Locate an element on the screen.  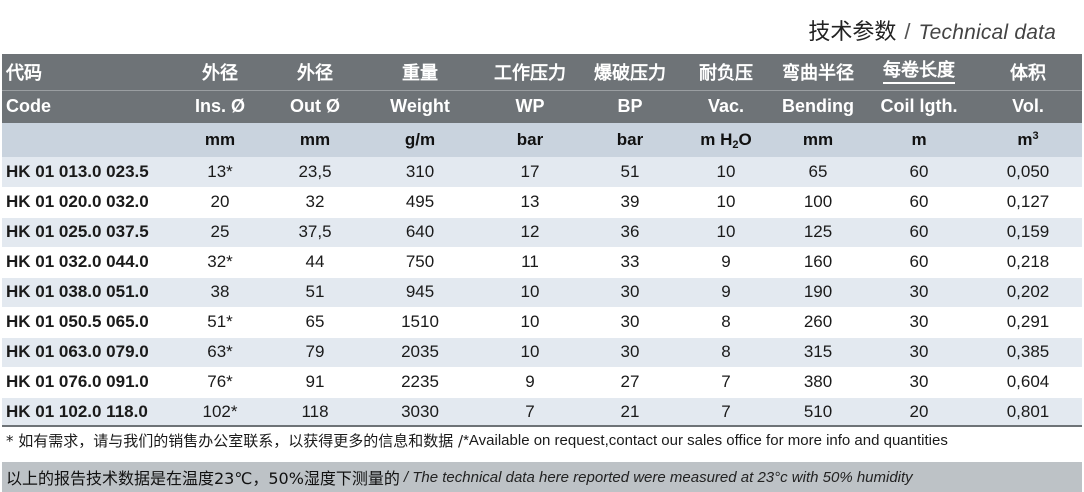
table-cell: 495 is located at coordinates (420, 202).